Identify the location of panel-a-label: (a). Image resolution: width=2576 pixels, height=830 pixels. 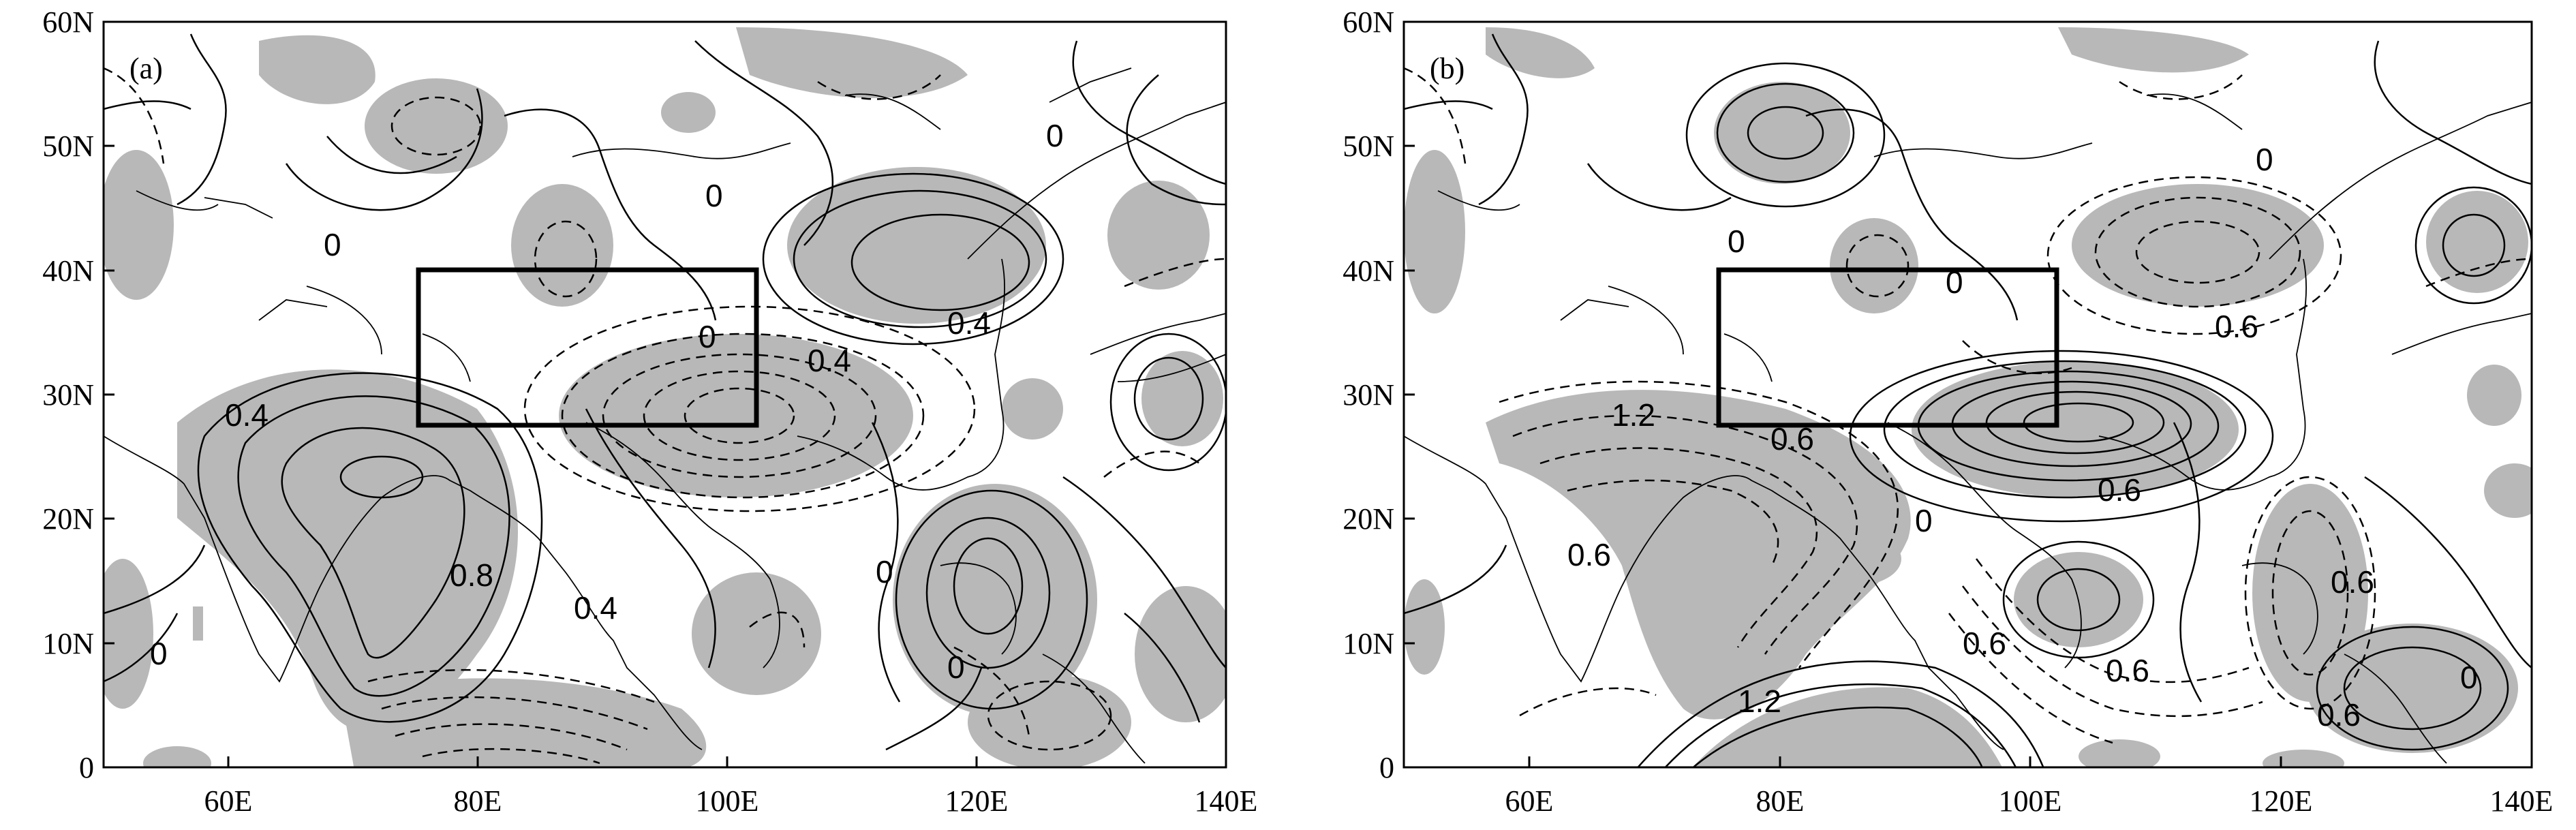
(146, 68).